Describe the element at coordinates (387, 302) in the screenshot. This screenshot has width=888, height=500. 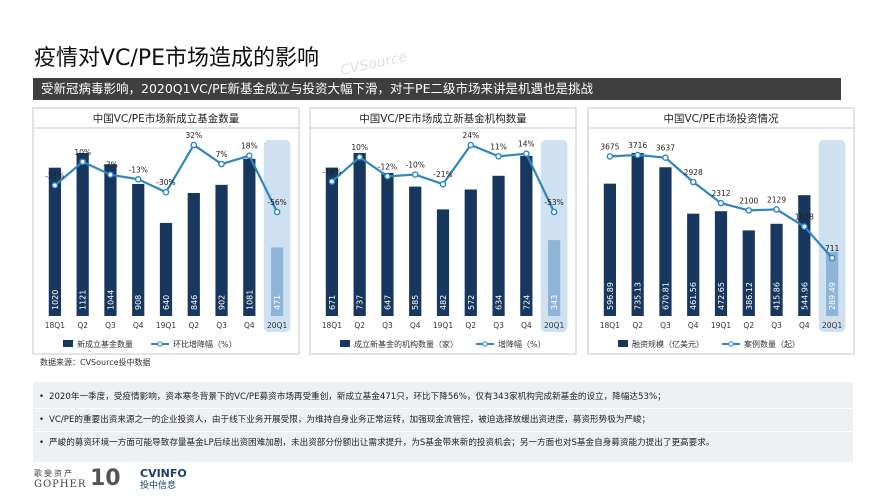
I see `bar-value-label: 647` at that location.